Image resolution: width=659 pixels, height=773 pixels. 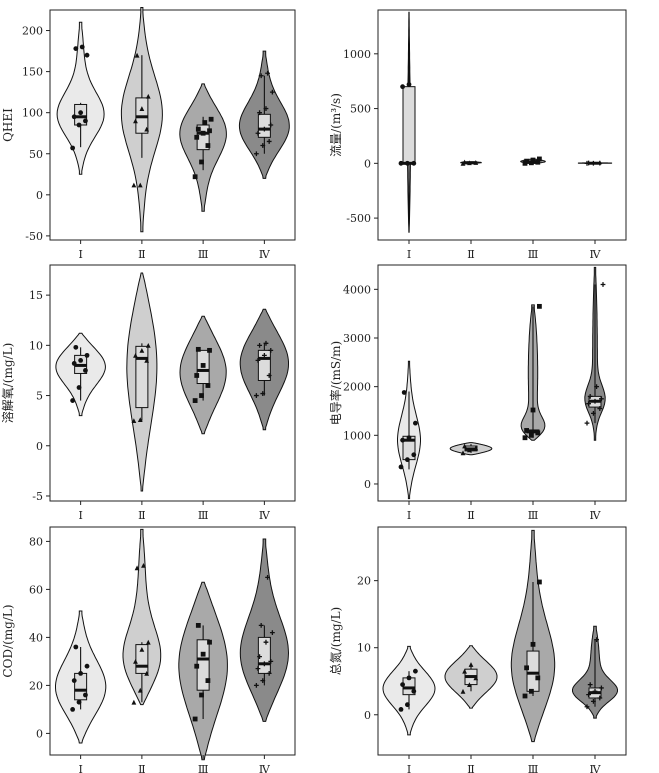 I want to click on x-category-label: Ⅲ, so click(x=203, y=254).